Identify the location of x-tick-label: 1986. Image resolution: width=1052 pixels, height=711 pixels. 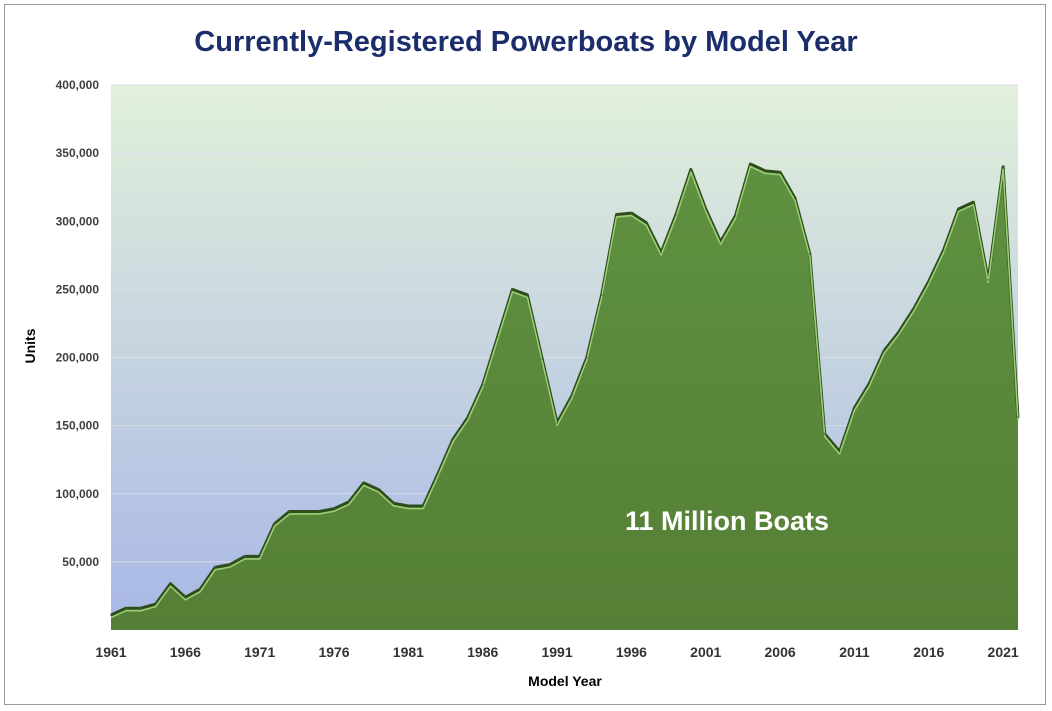
(482, 652).